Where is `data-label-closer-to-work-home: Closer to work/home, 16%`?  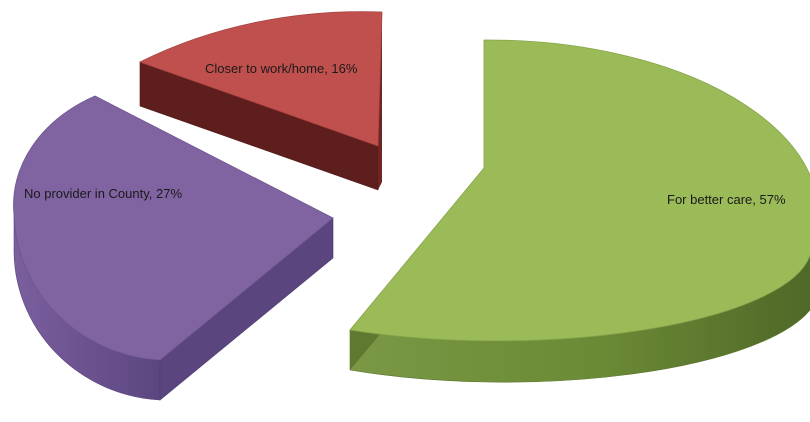 data-label-closer-to-work-home: Closer to work/home, 16% is located at coordinates (281, 68).